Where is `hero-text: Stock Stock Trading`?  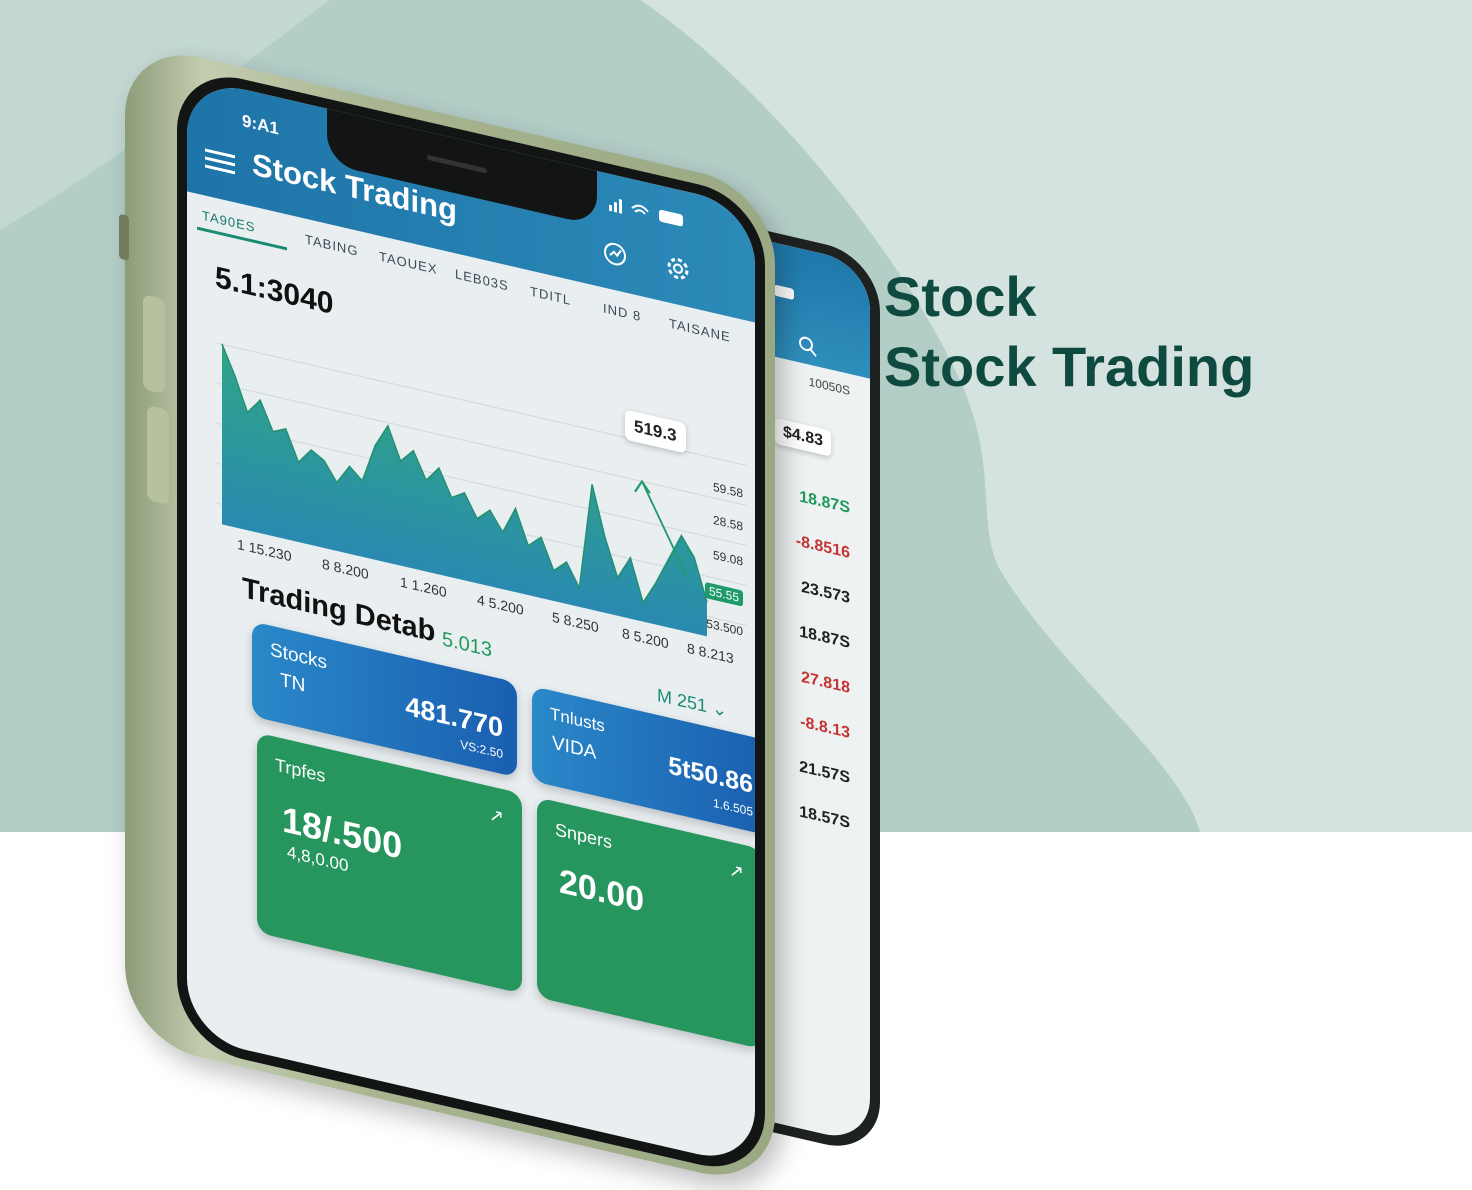
hero-text: Stock Stock Trading is located at coordinates (1069, 332).